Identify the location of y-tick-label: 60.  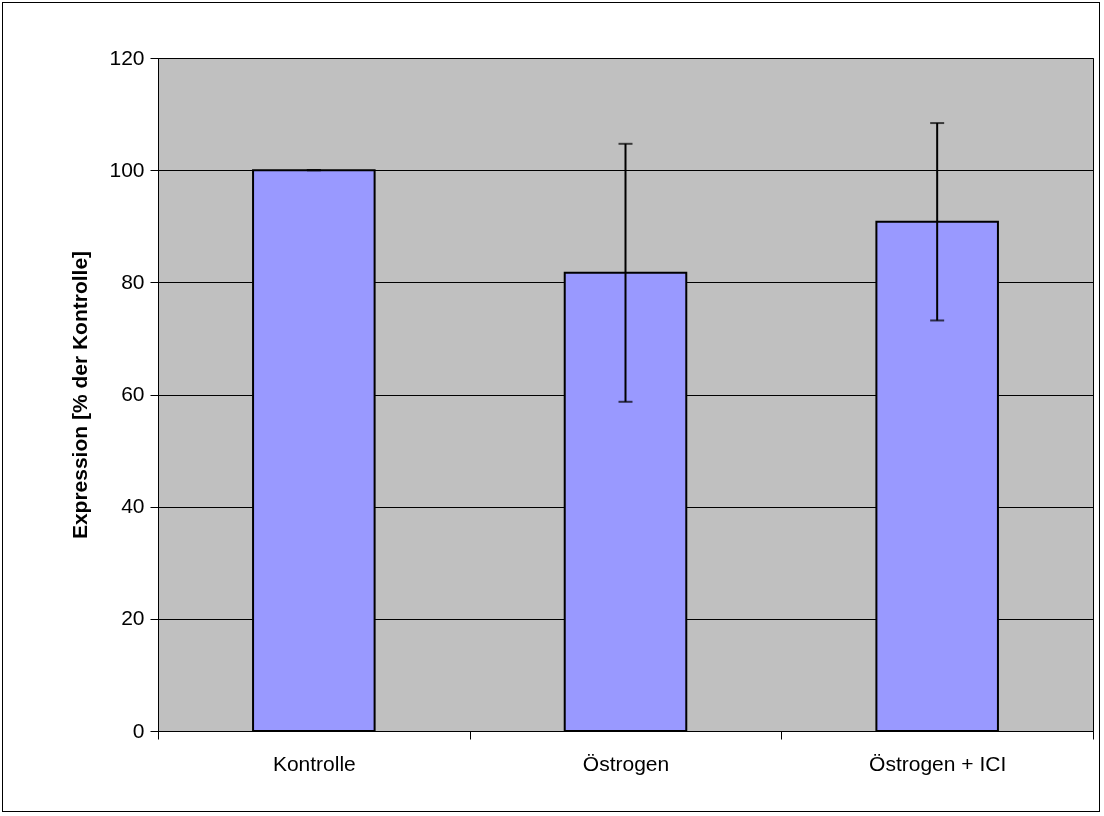
(133, 393).